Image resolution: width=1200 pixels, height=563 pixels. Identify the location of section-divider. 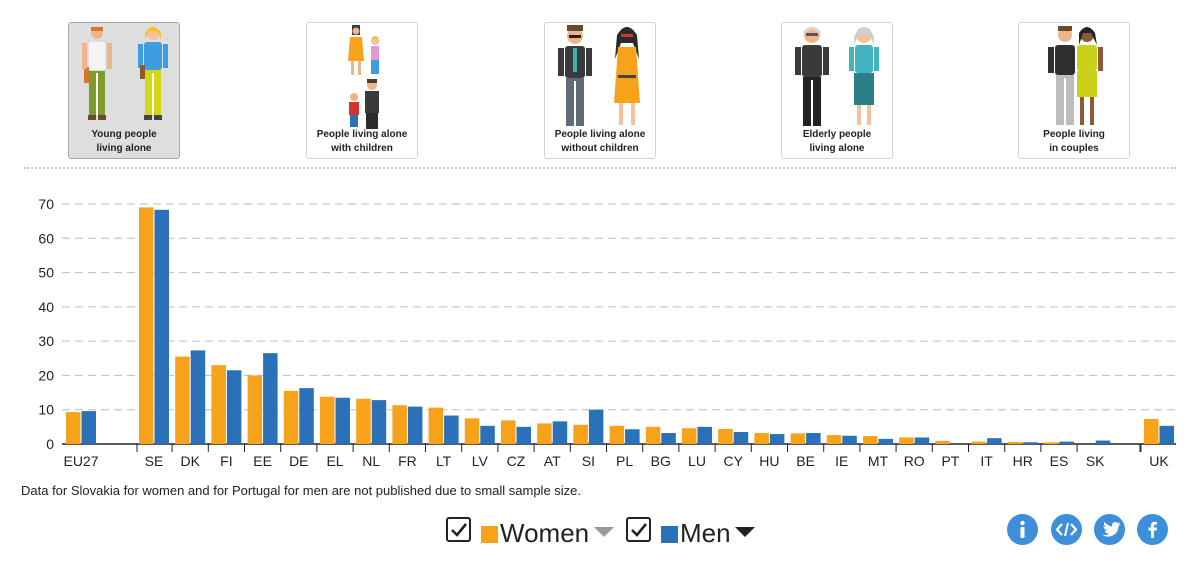
(600, 168).